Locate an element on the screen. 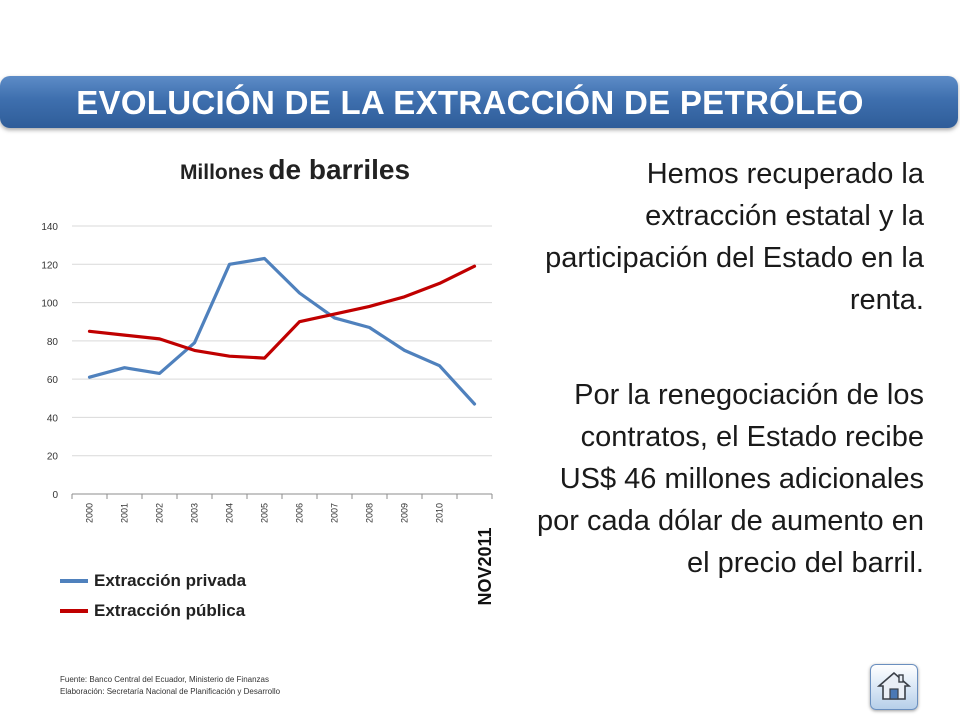 The image size is (960, 720). series-line-privada is located at coordinates (282, 331).